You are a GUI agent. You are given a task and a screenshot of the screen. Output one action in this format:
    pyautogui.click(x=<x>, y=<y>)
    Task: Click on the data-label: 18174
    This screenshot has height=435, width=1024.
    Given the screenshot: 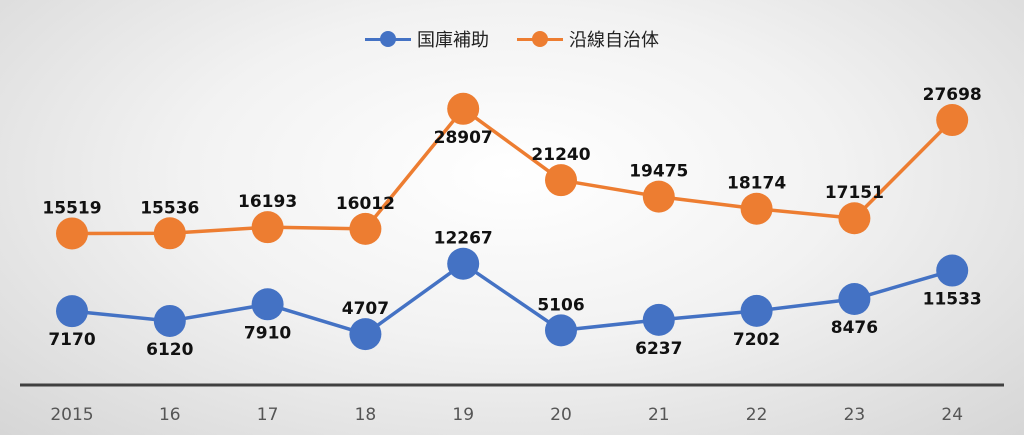 What is the action you would take?
    pyautogui.click(x=756, y=184)
    